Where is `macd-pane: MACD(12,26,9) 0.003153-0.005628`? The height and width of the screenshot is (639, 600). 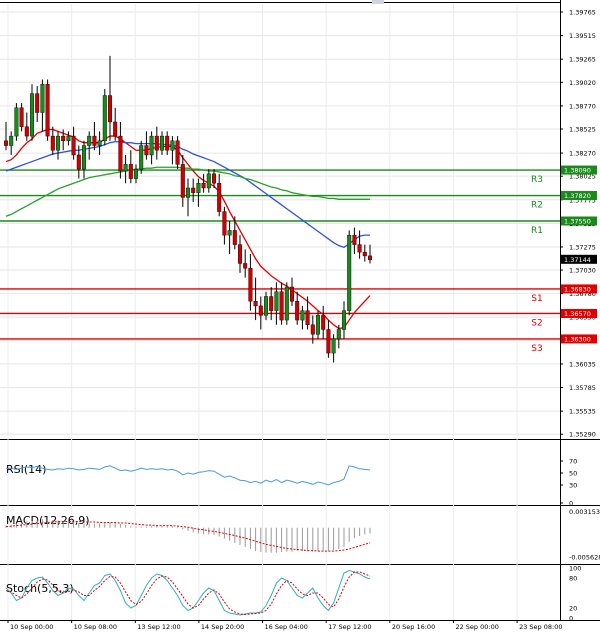
macd-pane: MACD(12,26,9) 0.003153-0.005628 is located at coordinates (302, 534).